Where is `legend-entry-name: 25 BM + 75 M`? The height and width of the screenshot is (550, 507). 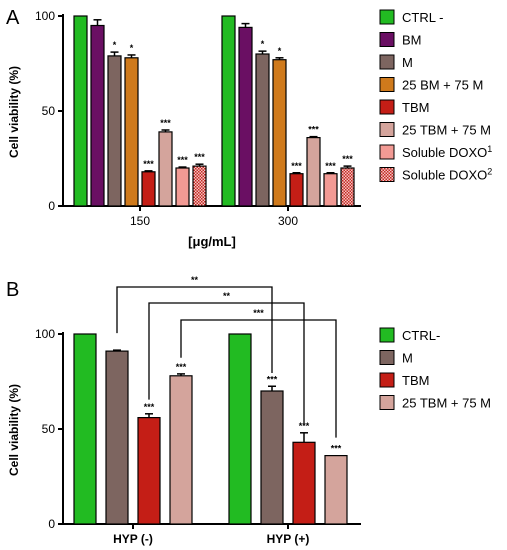 legend-entry-name: 25 BM + 75 M is located at coordinates (442, 85).